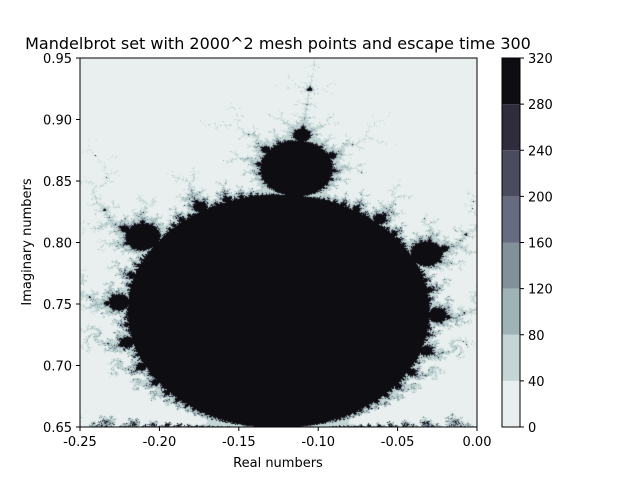 The width and height of the screenshot is (640, 484). I want to click on y-tick-label: 0.90, so click(57, 121).